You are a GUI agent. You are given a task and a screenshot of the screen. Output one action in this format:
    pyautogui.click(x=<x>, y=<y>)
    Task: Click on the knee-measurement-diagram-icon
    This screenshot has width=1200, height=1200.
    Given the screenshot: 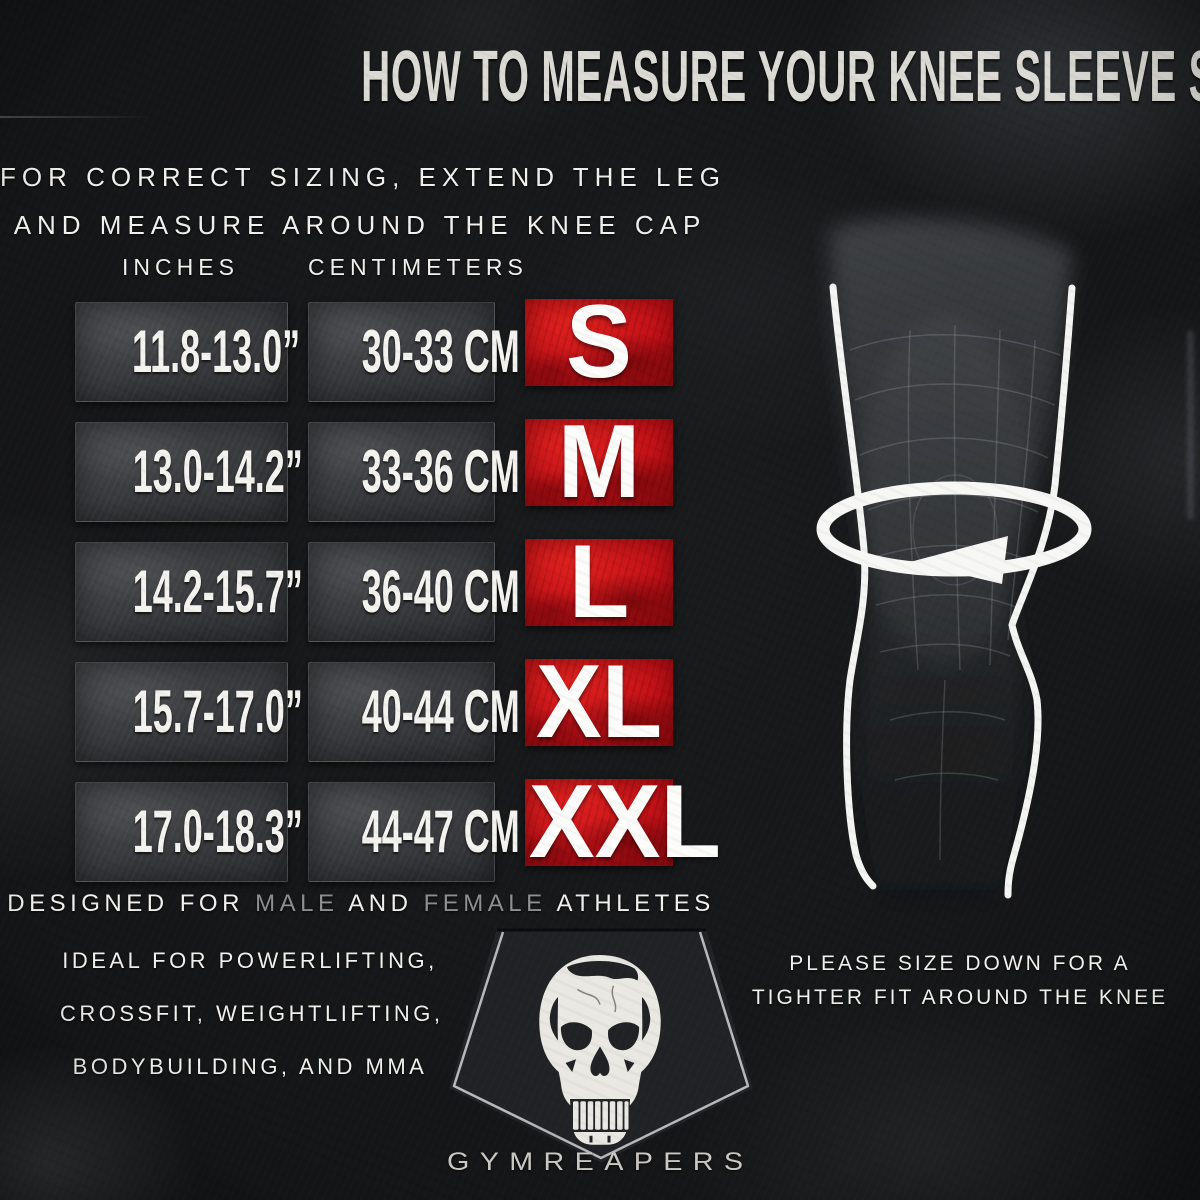 What is the action you would take?
    pyautogui.click(x=954, y=562)
    